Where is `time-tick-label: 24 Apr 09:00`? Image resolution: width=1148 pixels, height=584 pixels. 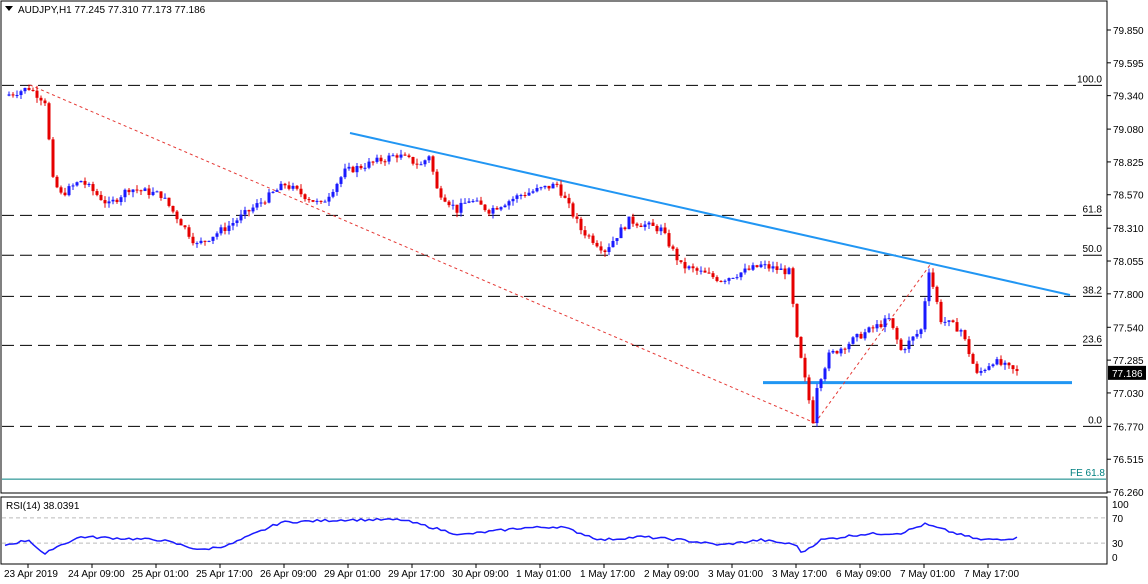
time-tick-label: 24 Apr 09:00 is located at coordinates (96, 574).